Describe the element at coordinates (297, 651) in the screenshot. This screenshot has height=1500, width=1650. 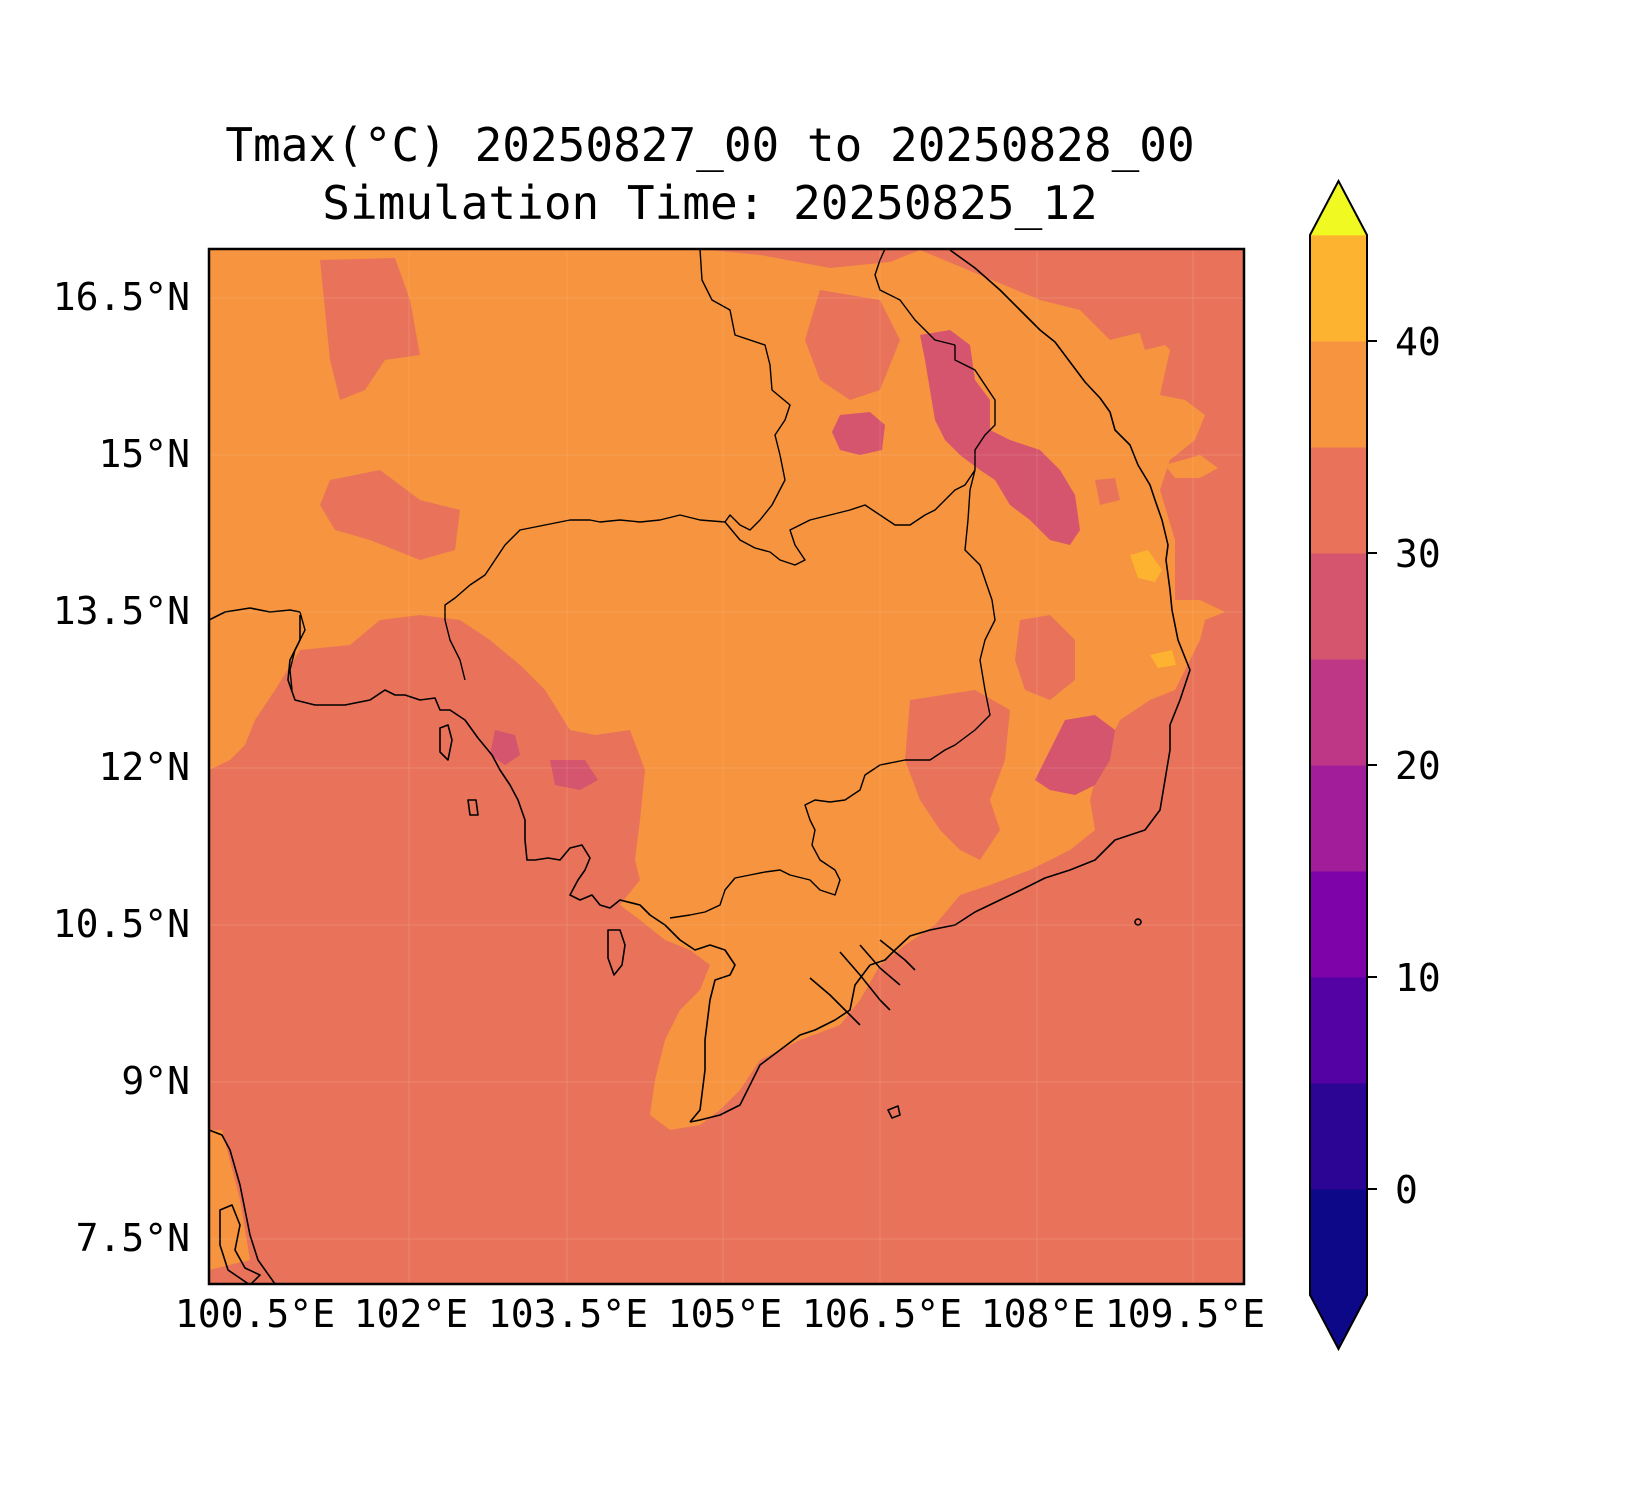
I see `thailand-myanmar-border` at that location.